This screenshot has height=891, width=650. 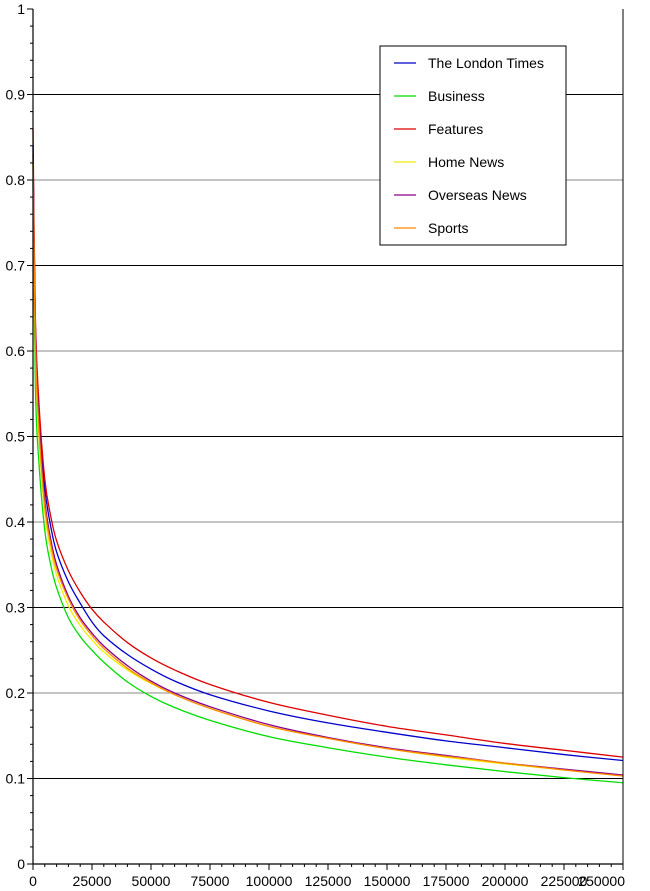 I want to click on y-tick-label: 0.1, so click(x=16, y=779).